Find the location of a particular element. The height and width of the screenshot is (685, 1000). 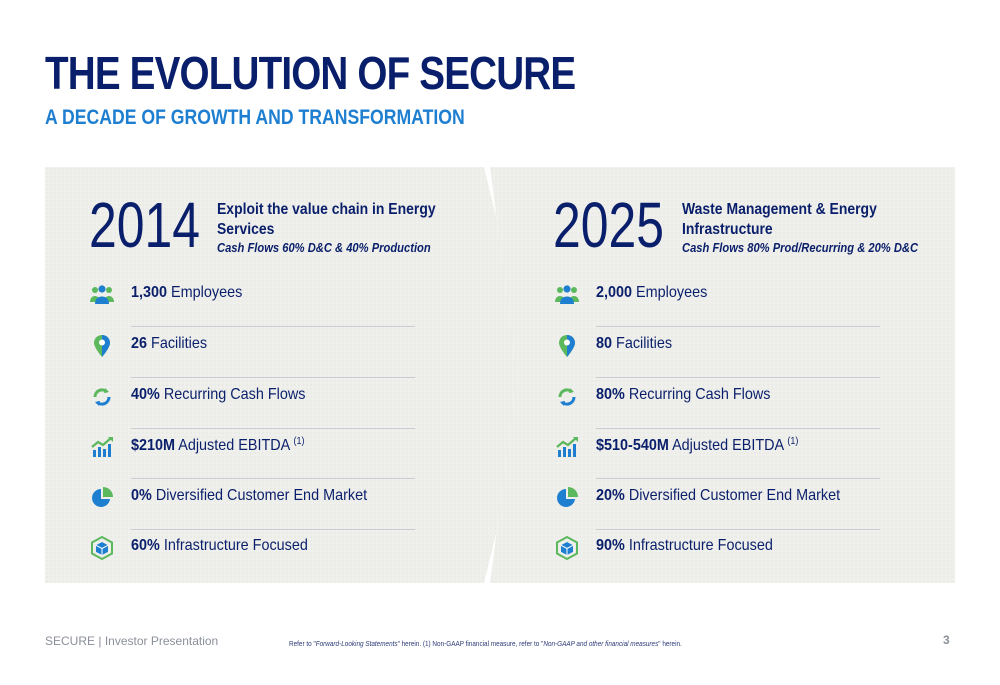

metric-row: 60% Infrastructure Focused is located at coordinates (250, 555).